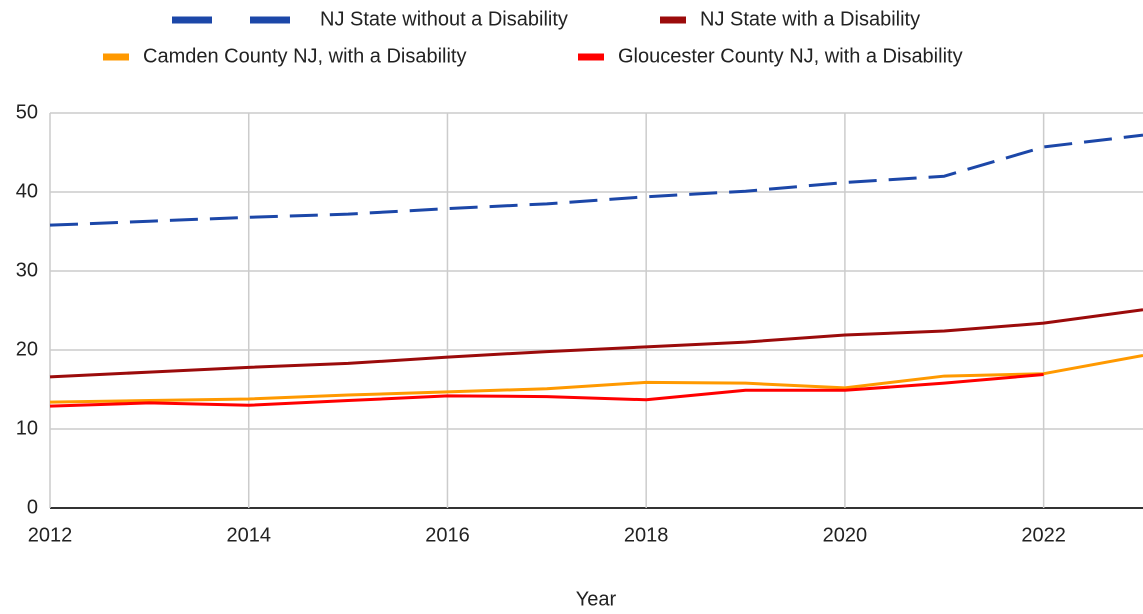 This screenshot has width=1143, height=614. Describe the element at coordinates (248, 535) in the screenshot. I see `x-tick-label: 2014` at that location.